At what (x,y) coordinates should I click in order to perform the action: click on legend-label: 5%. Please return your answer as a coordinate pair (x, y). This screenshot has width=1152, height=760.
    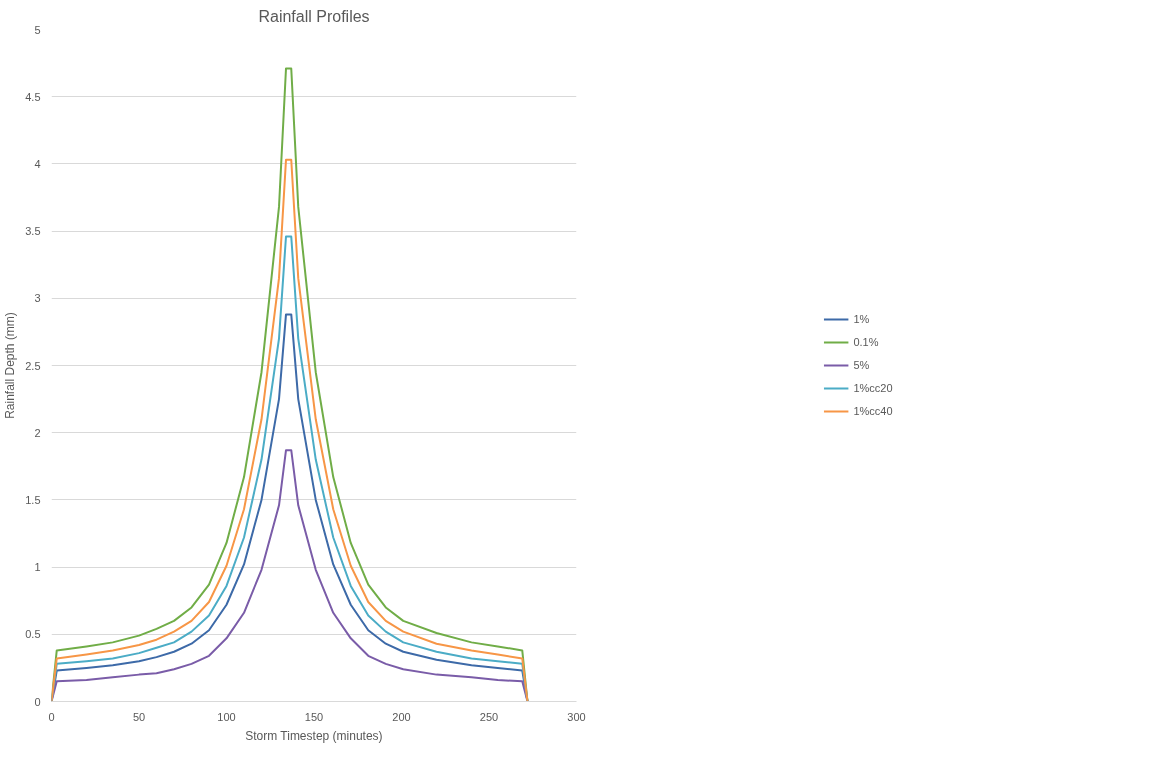
    Looking at the image, I should click on (862, 365).